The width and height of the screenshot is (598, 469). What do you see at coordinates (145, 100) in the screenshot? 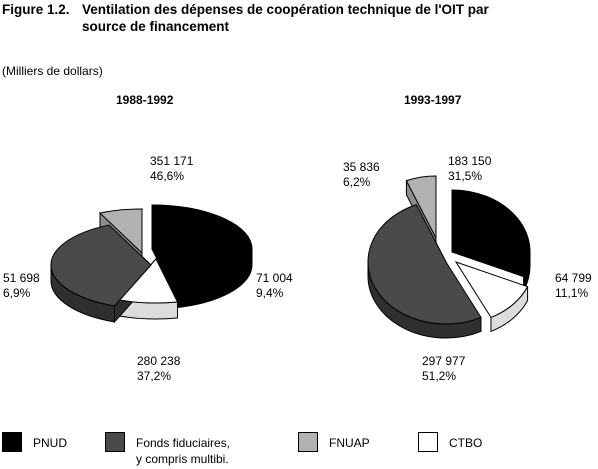
I see `chart-title-1988-1992: 1988-1992` at bounding box center [145, 100].